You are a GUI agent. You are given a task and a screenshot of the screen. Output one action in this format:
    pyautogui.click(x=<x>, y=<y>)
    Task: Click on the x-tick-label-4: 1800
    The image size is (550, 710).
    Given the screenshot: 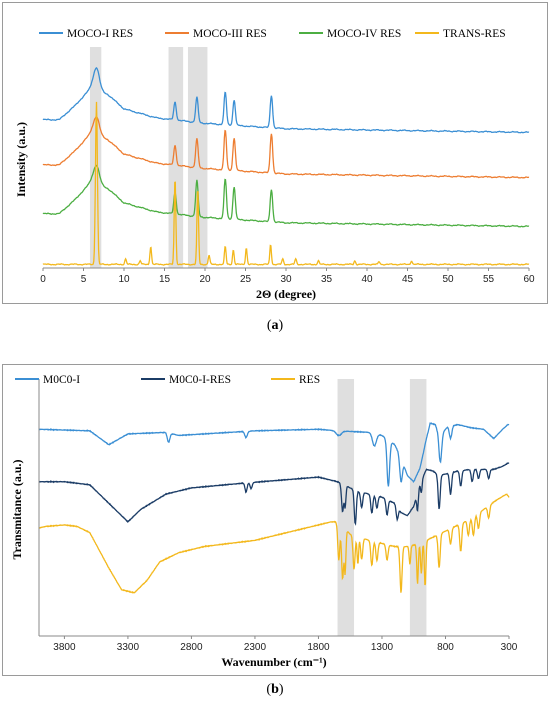 What is the action you would take?
    pyautogui.click(x=318, y=647)
    